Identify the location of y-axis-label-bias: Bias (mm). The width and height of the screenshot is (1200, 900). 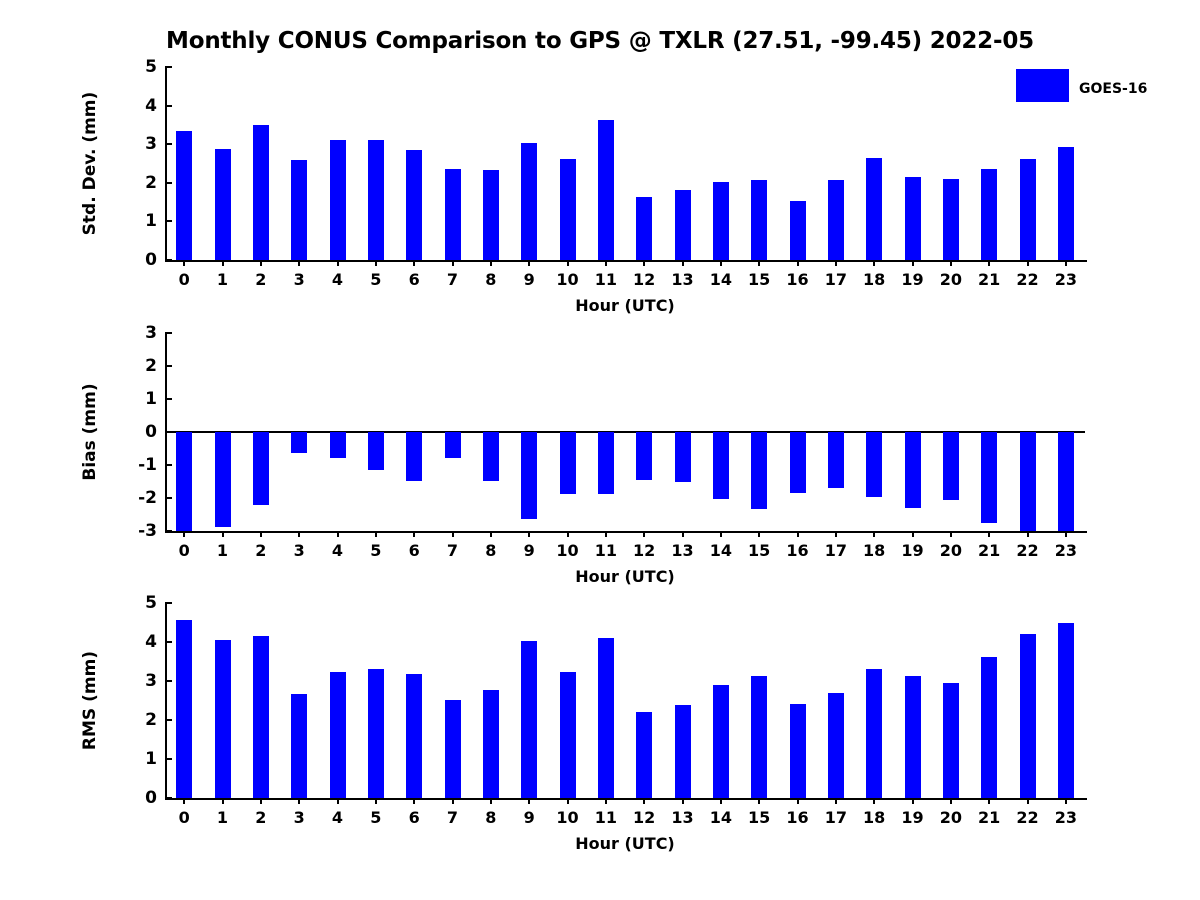
(90, 432).